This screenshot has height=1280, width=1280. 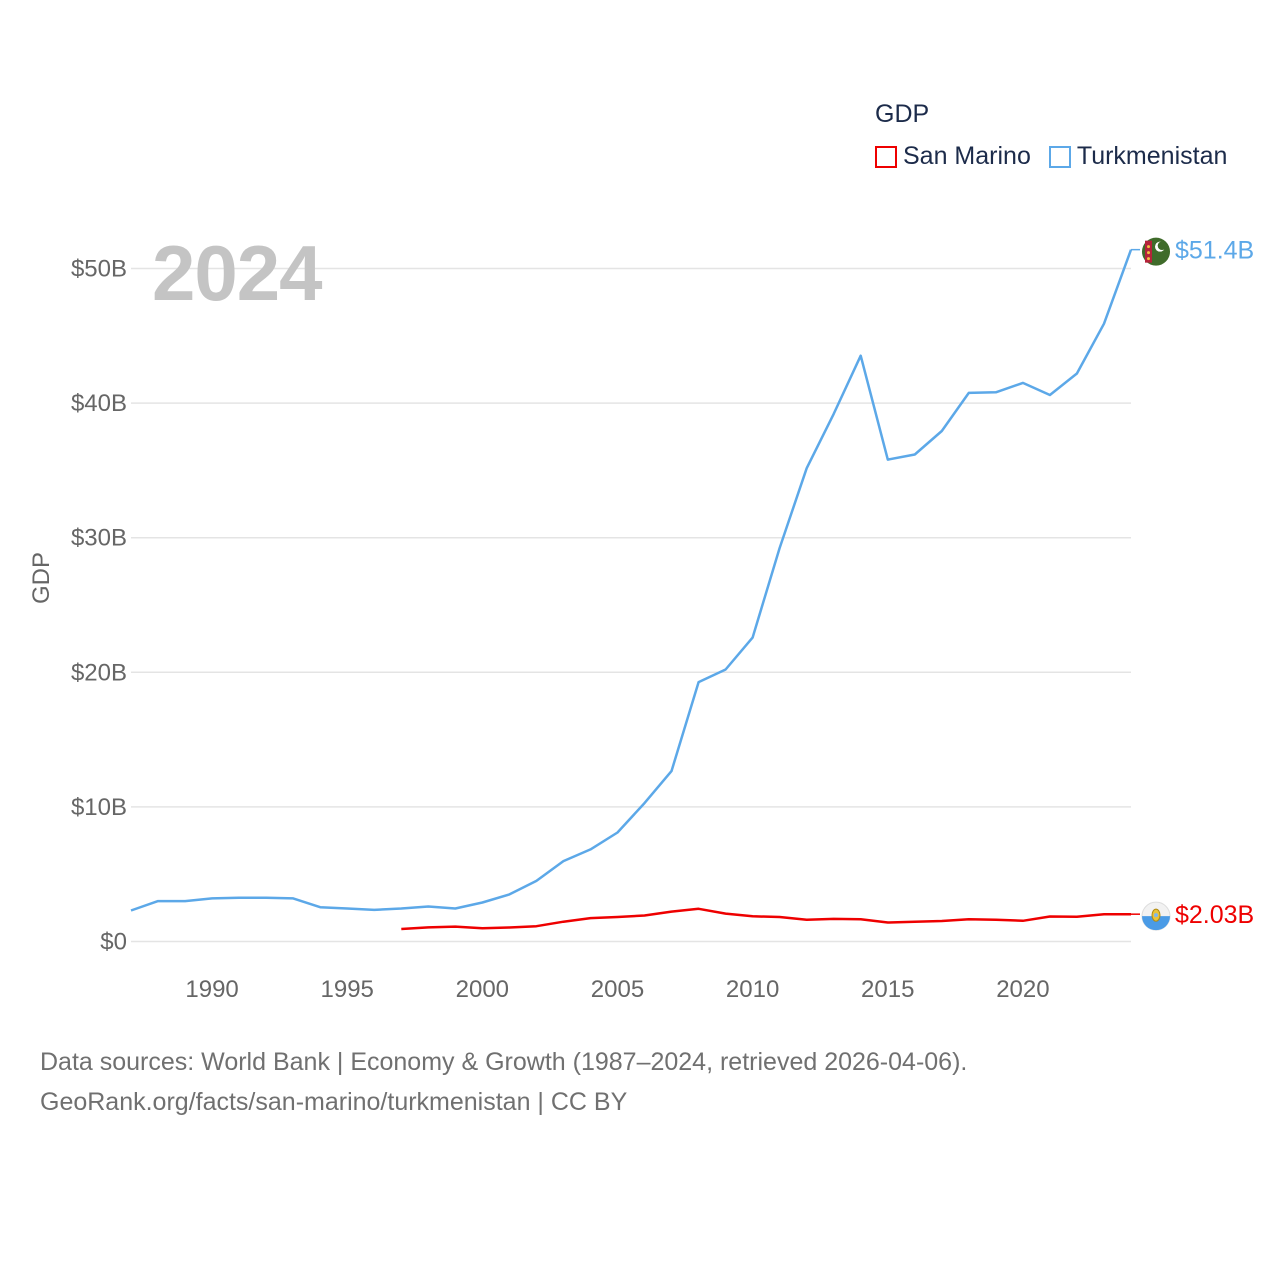 I want to click on y-axis: $0 $10B $20B $30B $40B $50B, so click(x=99, y=606).